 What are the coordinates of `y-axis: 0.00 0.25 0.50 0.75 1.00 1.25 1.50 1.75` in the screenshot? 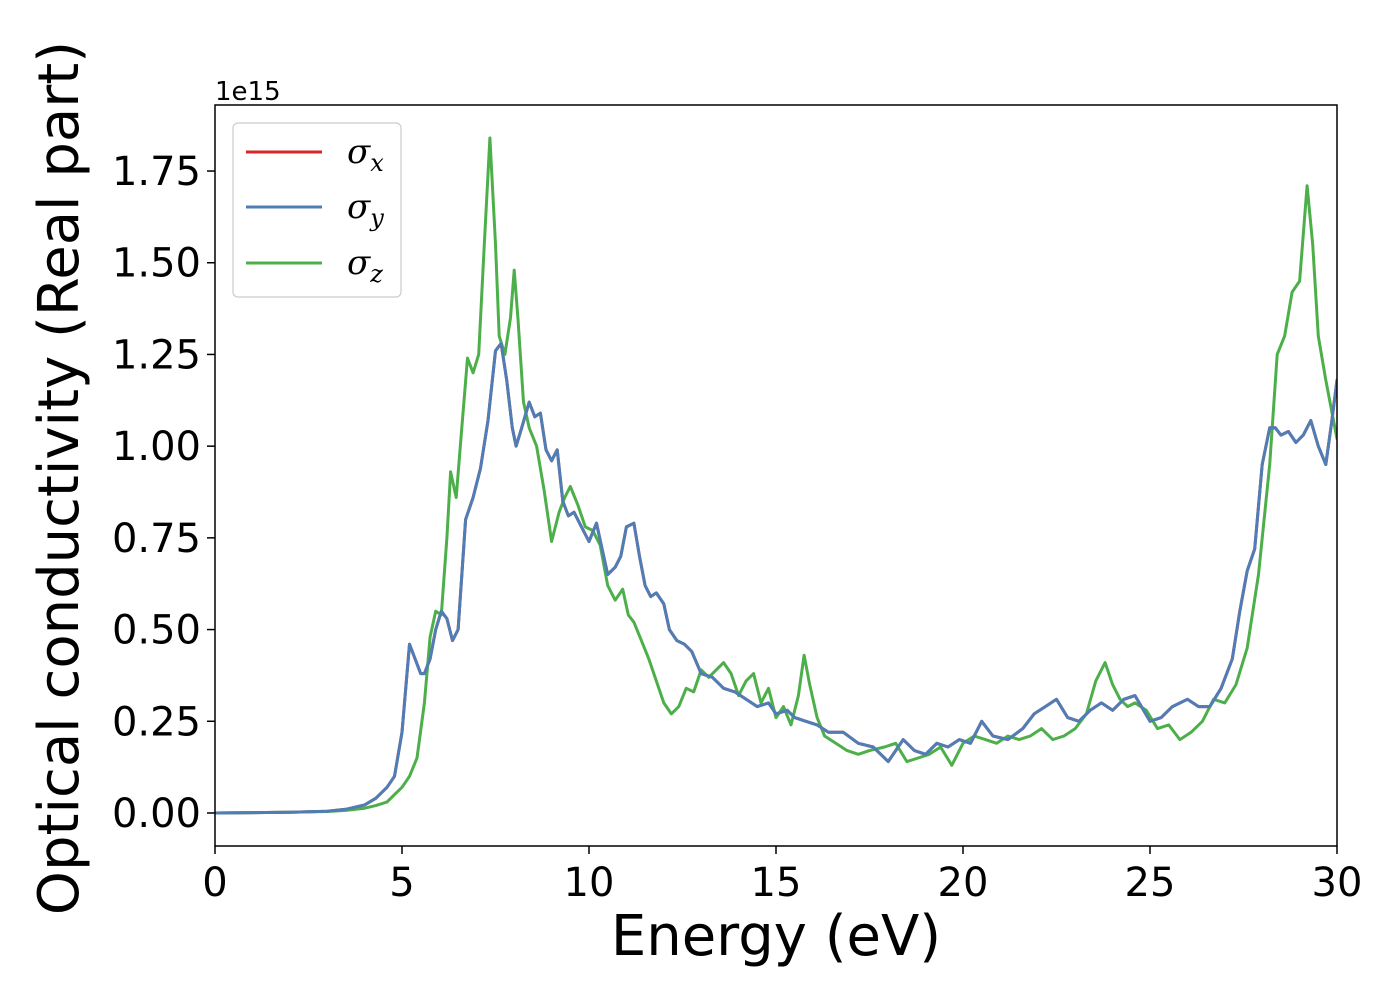 It's located at (163, 493).